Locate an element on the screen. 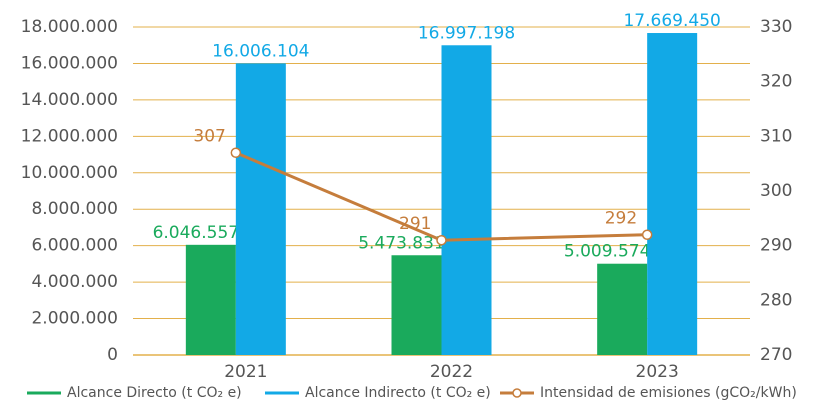  y-tick-label: 12.000.000 is located at coordinates (69, 136).